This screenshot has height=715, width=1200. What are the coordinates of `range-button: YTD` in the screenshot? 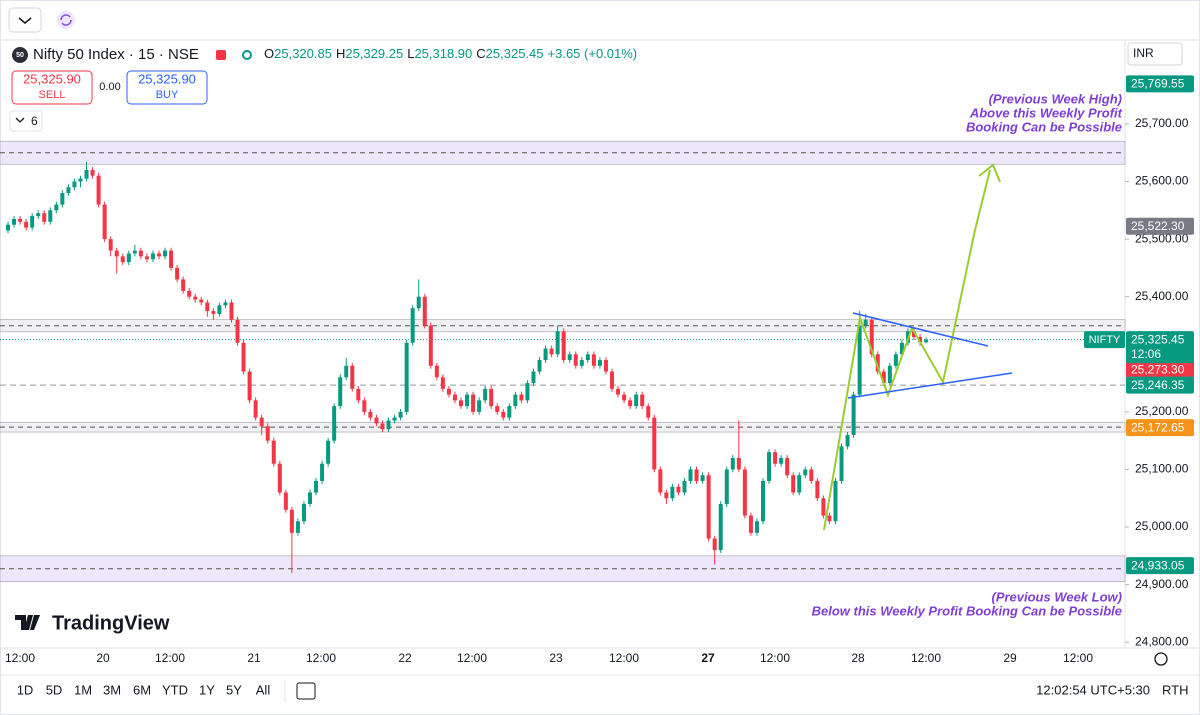 It's located at (175, 689).